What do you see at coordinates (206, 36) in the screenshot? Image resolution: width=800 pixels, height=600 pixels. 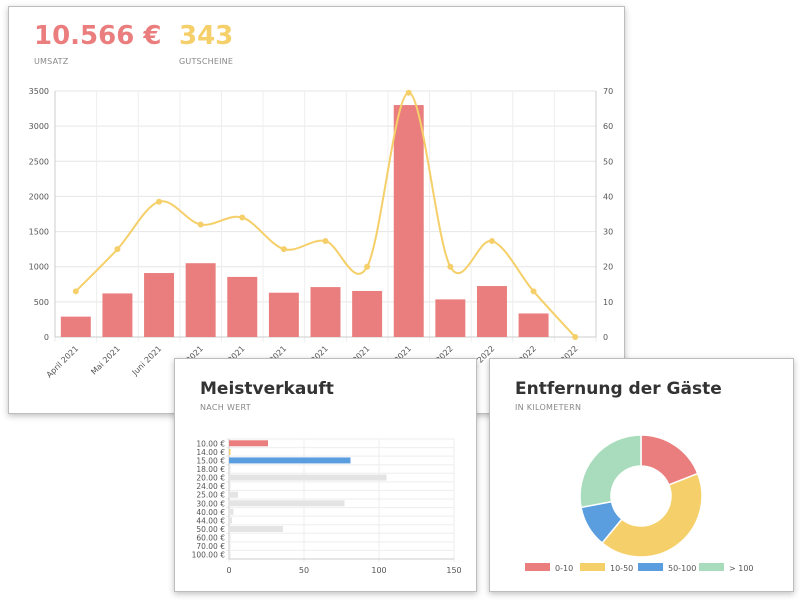 I see `vouchers-value: 343` at bounding box center [206, 36].